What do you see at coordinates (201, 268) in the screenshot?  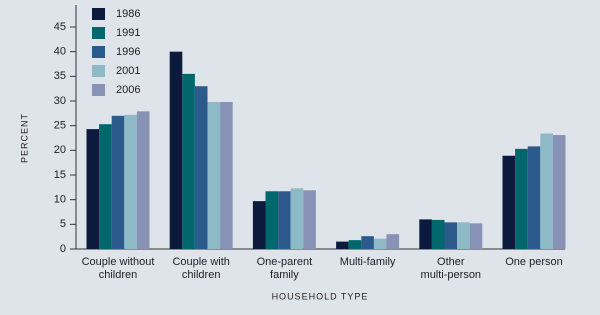 I see `x-tick-label: Couple with children` at bounding box center [201, 268].